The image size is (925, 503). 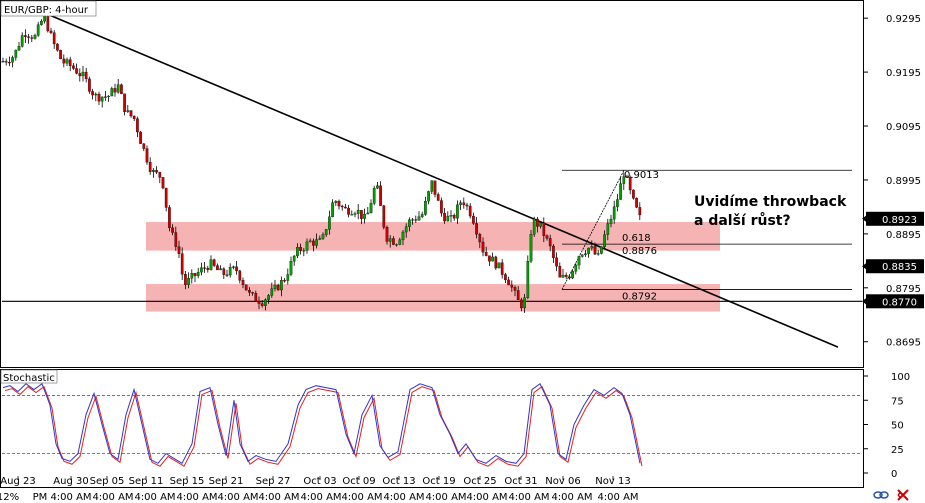 I want to click on time-label-4: 4:00 AM, so click(x=154, y=497).